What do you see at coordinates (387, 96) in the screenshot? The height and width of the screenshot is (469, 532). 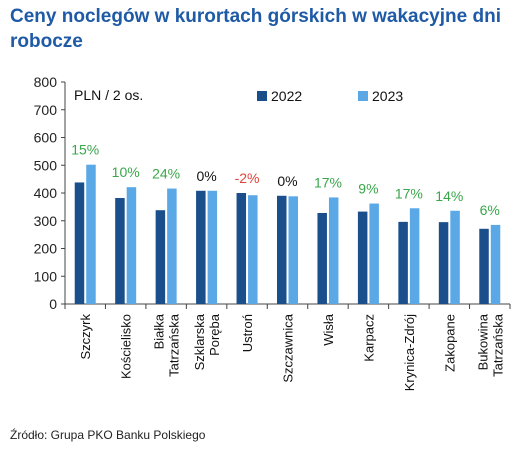 I see `legend-label-2023: 2023` at bounding box center [387, 96].